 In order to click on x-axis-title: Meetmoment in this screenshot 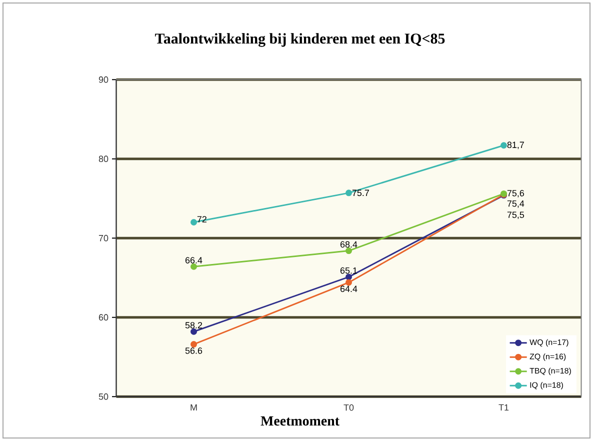, I will do `click(300, 421)`.